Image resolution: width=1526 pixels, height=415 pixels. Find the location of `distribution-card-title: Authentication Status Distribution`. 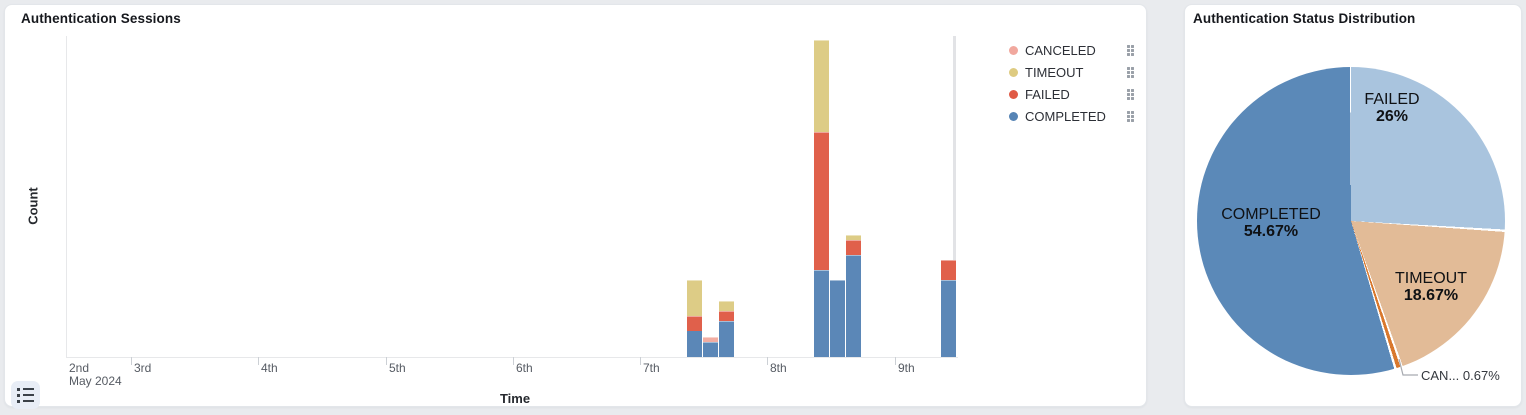

distribution-card-title: Authentication Status Distribution is located at coordinates (1304, 18).